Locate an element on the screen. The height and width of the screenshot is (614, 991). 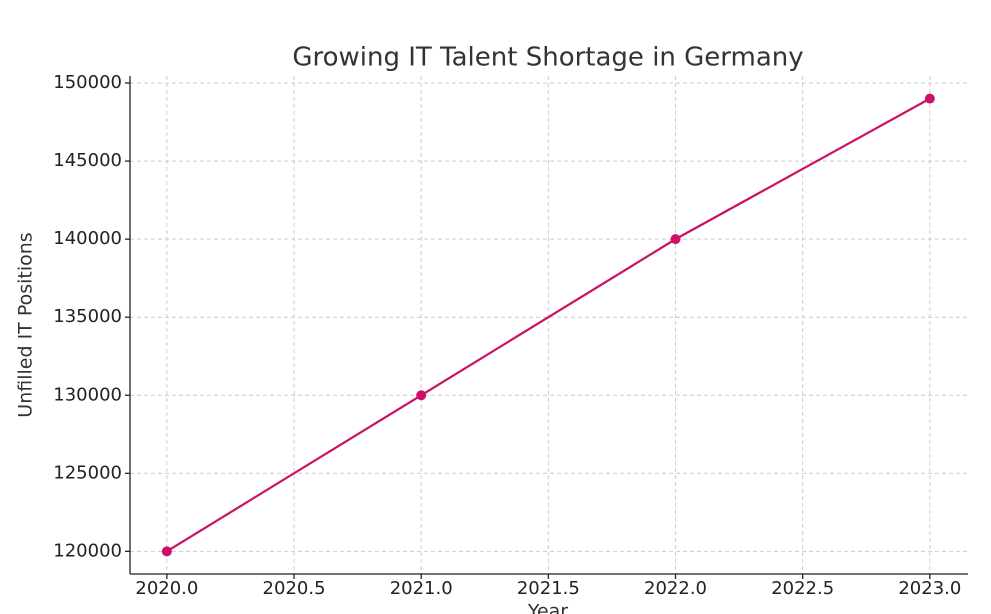
y-axis-label: Unfilled IT Positions is located at coordinates (26, 324).